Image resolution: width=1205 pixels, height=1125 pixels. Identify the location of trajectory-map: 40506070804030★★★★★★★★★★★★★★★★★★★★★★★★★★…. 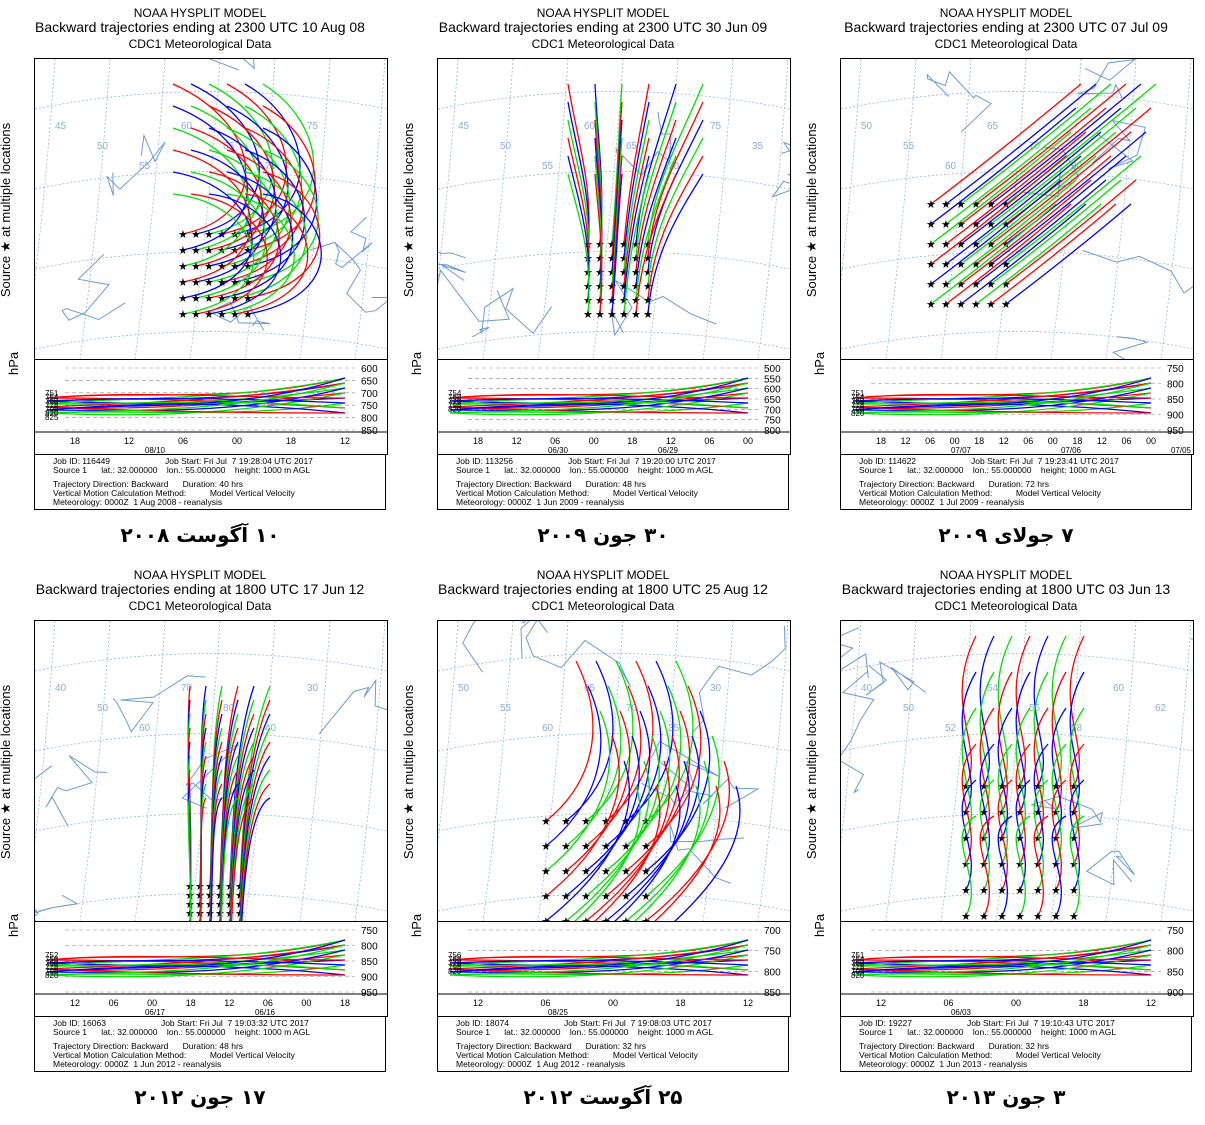
(211, 771).